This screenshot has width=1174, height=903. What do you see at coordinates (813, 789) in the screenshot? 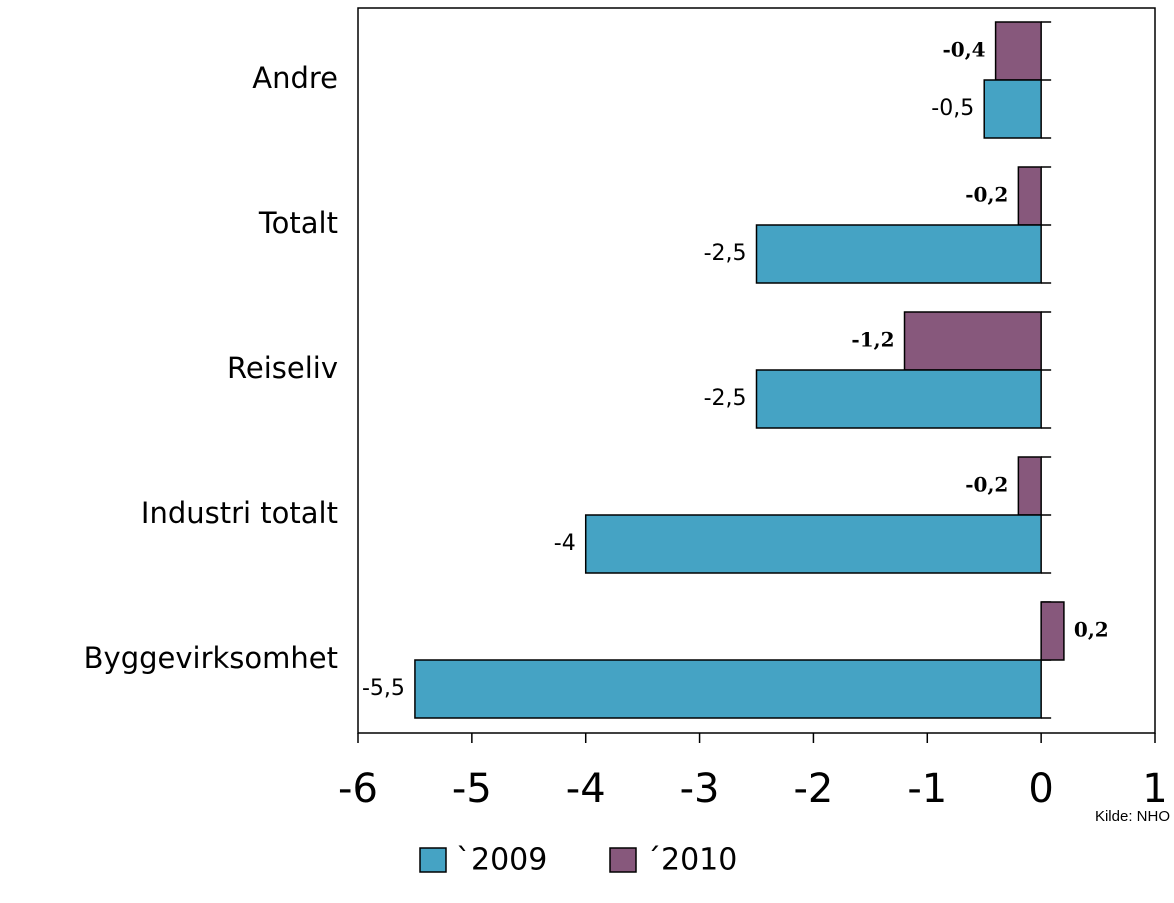
I see `x-tick-label: -2` at bounding box center [813, 789].